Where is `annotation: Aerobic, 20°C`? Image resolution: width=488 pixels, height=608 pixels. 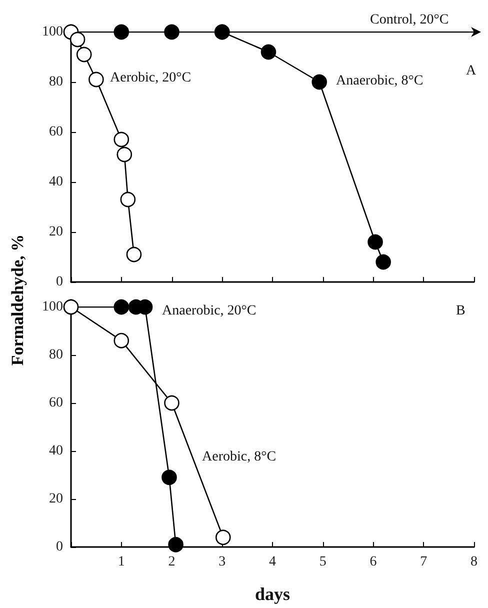
annotation: Aerobic, 20°C is located at coordinates (151, 78).